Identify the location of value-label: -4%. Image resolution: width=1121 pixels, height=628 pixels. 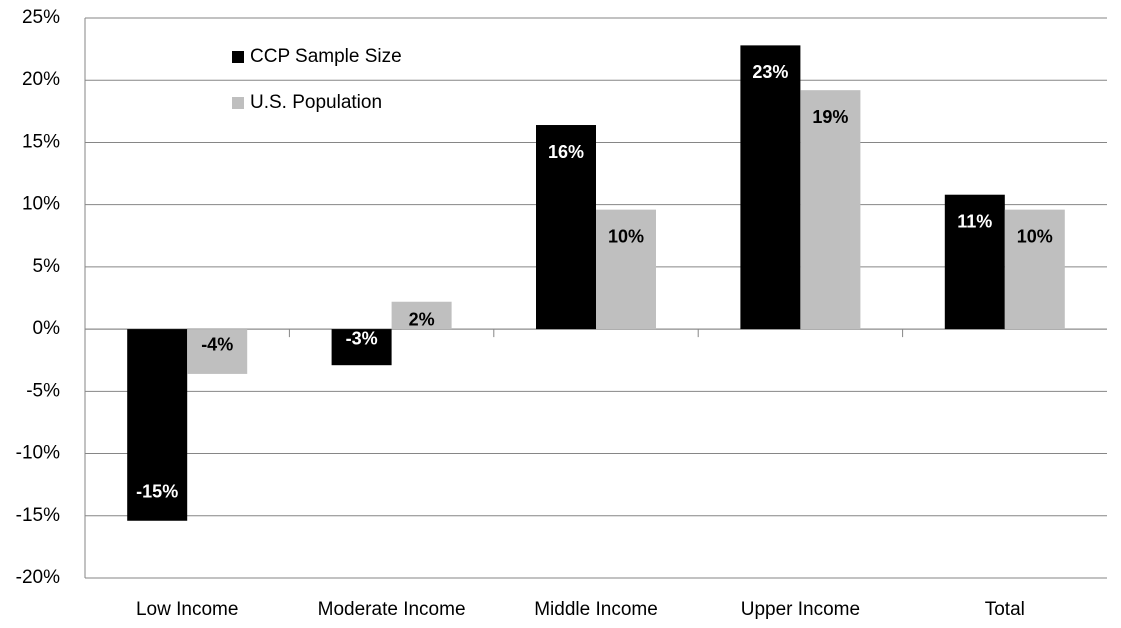
(217, 345).